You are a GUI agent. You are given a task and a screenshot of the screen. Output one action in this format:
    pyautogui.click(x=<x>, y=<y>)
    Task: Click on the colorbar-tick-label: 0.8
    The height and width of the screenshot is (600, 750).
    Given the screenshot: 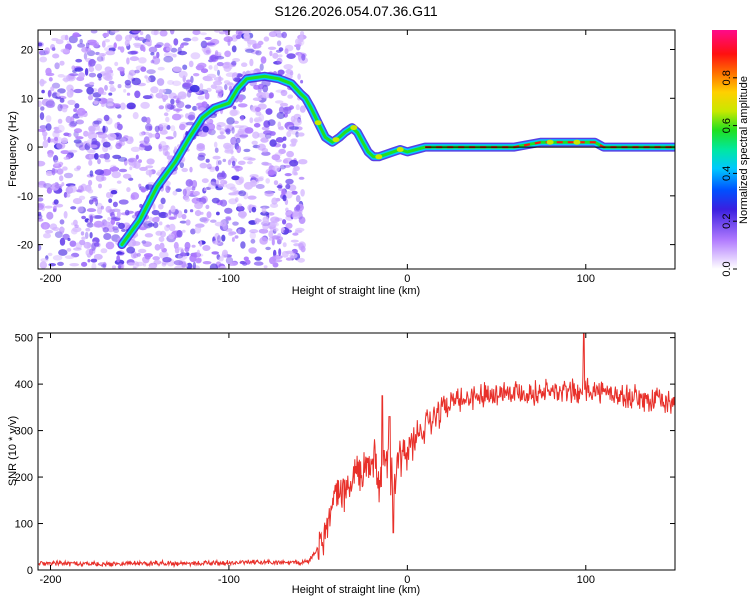 What is the action you would take?
    pyautogui.click(x=727, y=77)
    